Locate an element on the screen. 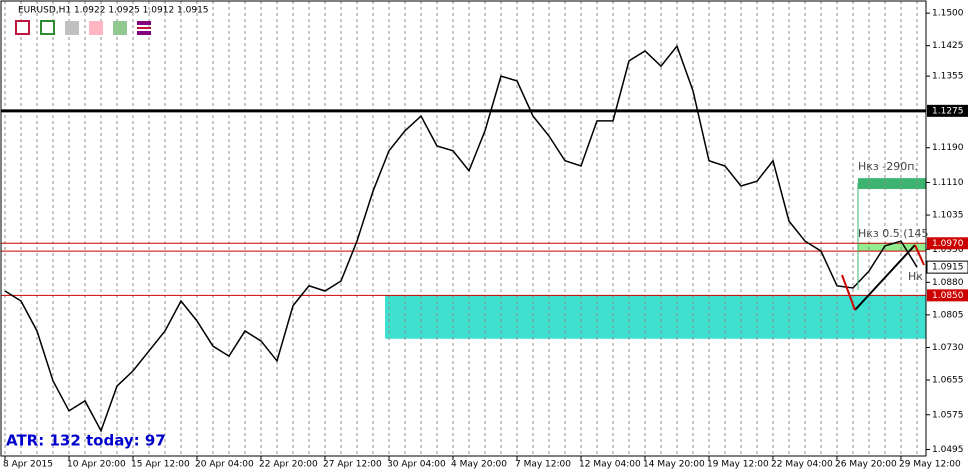 This screenshot has height=475, width=968. y-tick-label: 1.0655 is located at coordinates (948, 381).